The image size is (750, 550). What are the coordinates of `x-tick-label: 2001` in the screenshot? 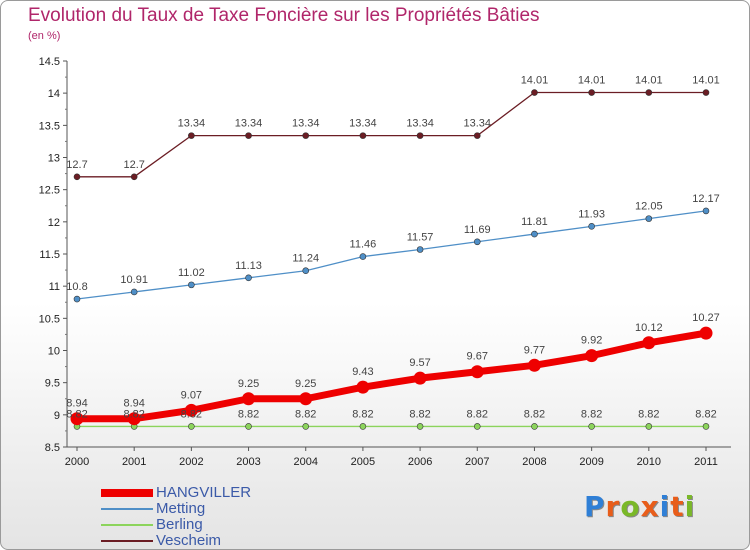 It's located at (134, 462).